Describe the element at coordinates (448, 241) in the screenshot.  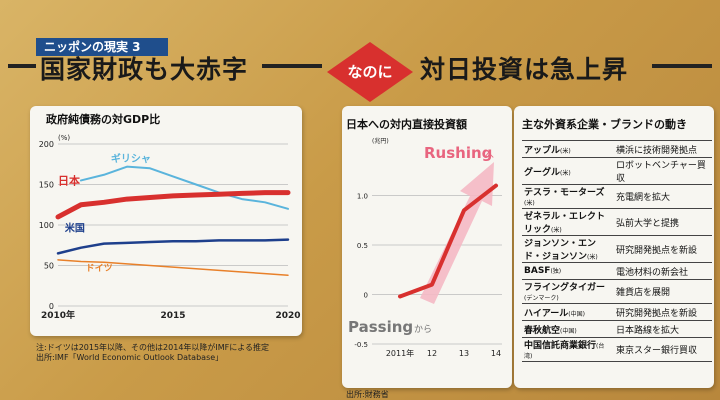
I see `invest-series-line` at that location.